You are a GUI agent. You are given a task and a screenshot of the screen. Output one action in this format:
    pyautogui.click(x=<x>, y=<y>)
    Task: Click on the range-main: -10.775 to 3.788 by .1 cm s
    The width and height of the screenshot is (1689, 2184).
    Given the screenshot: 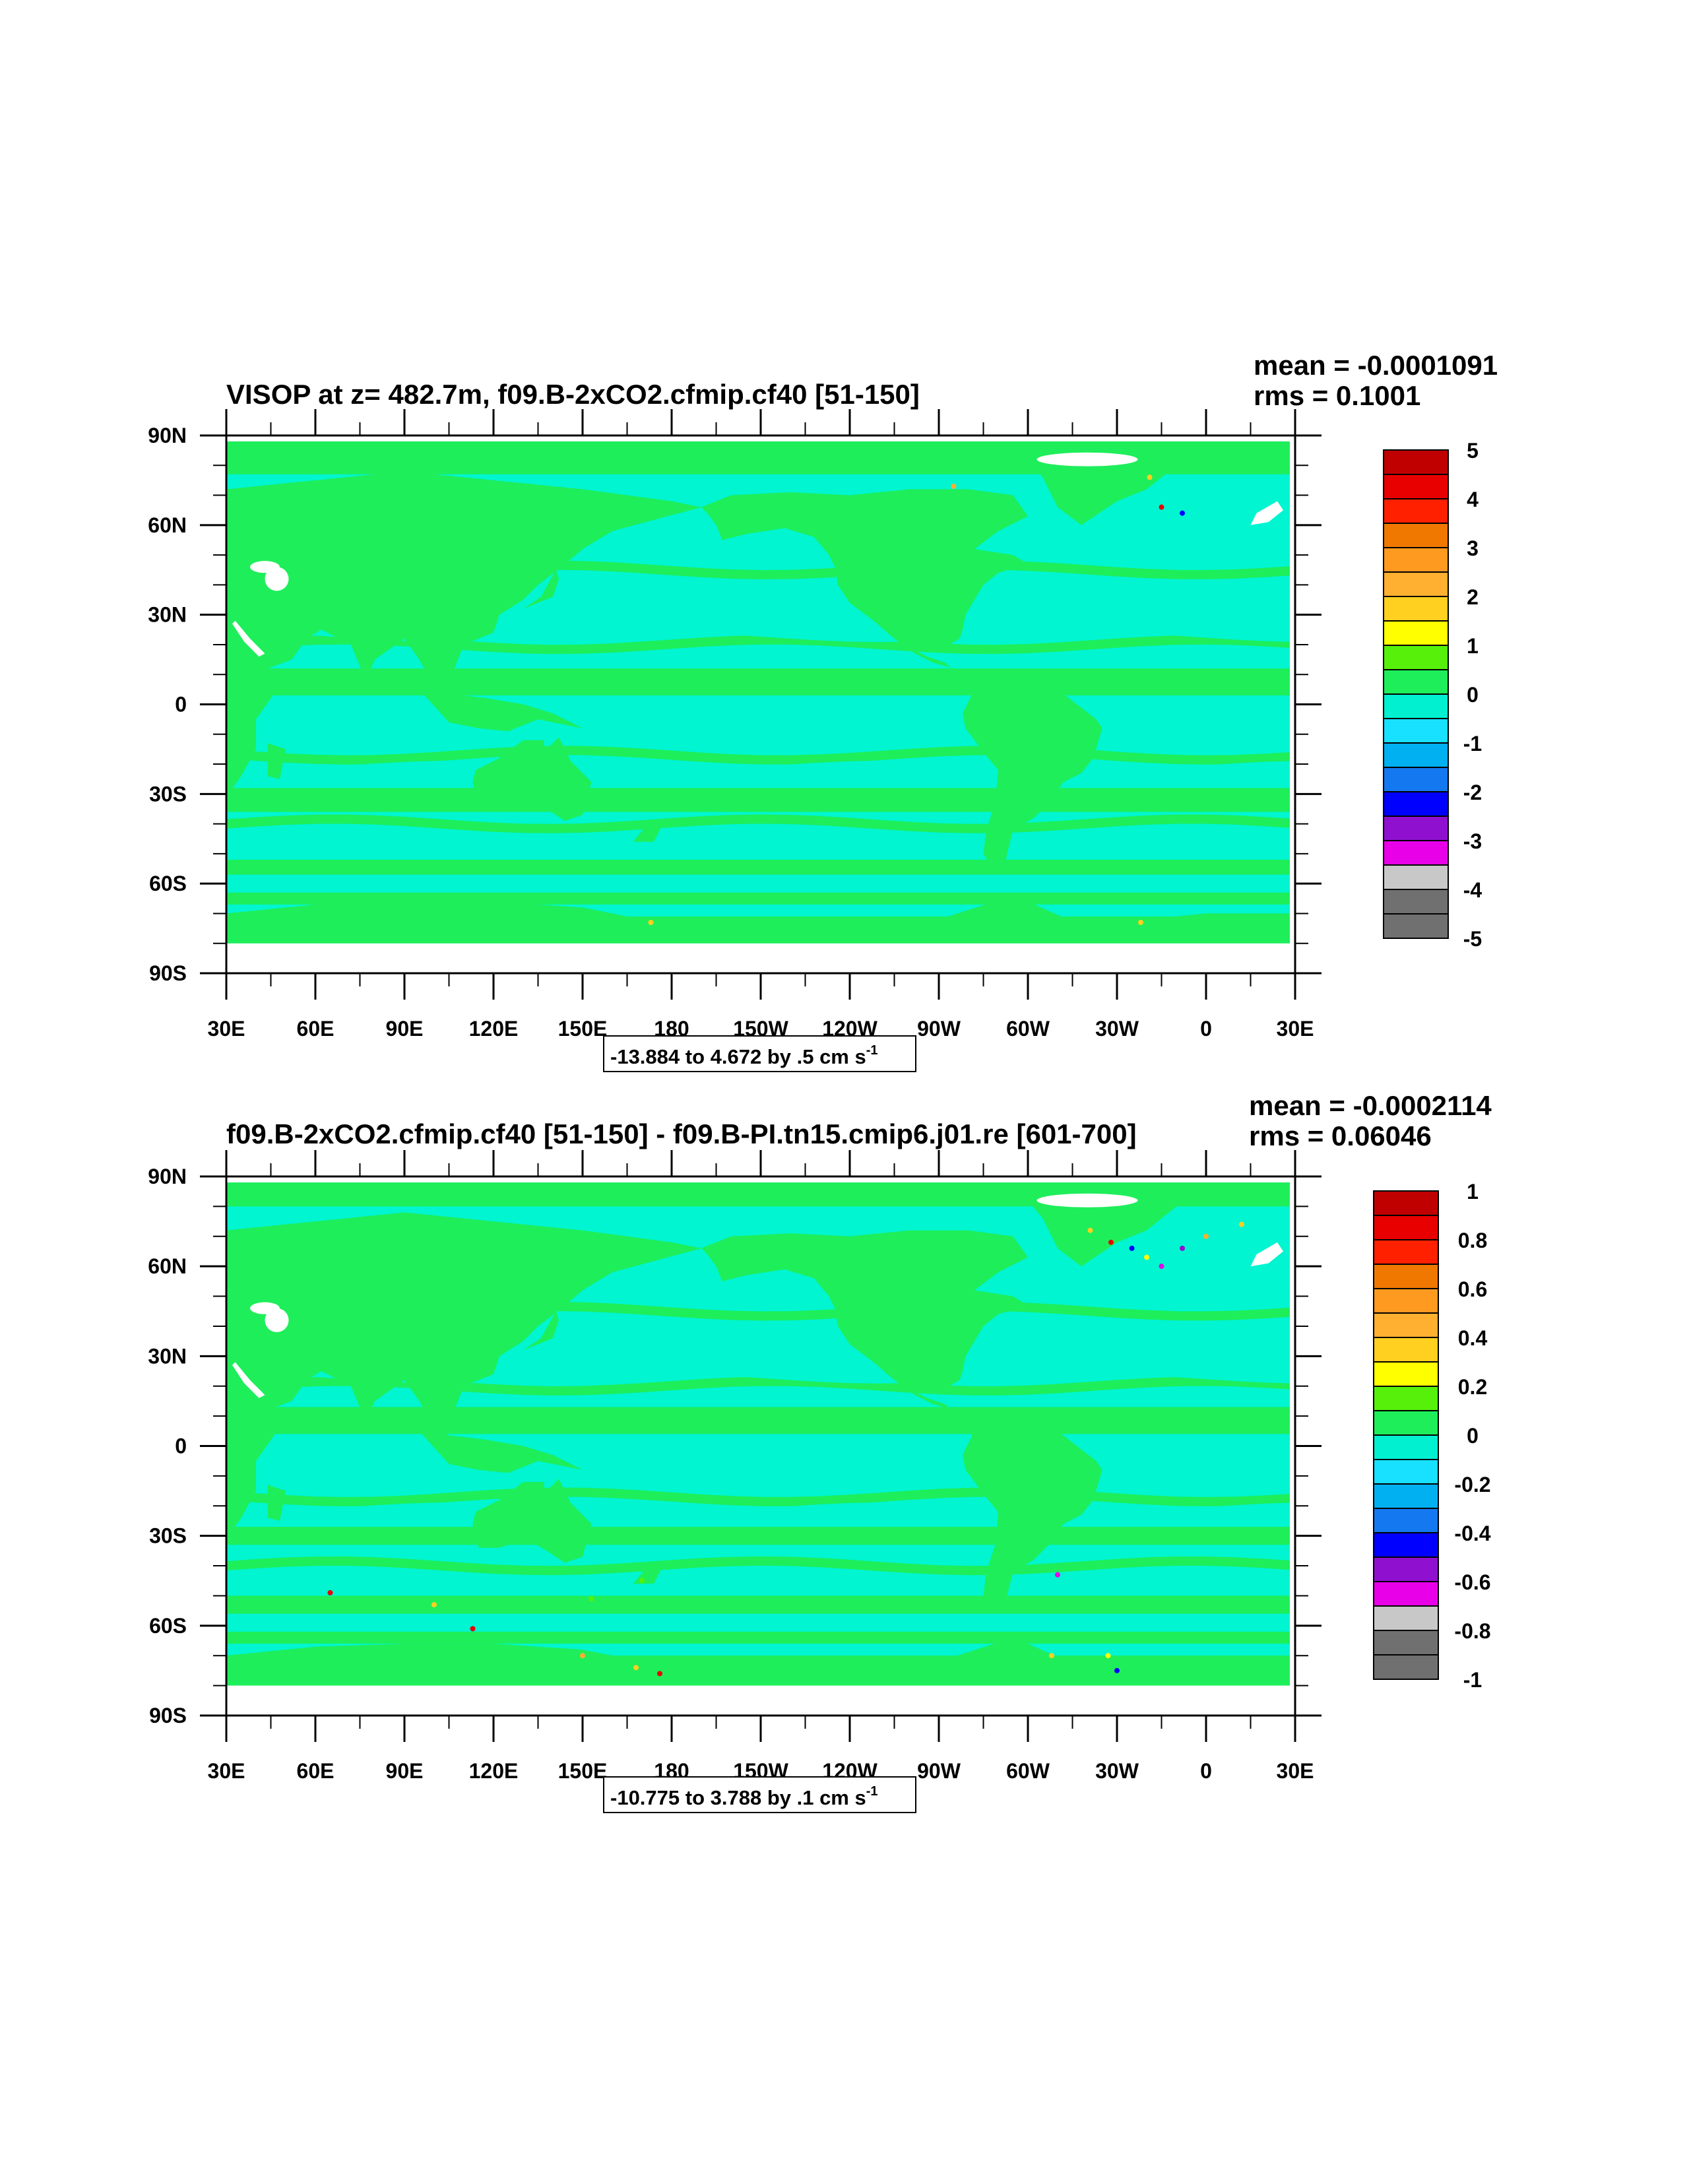 What is the action you would take?
    pyautogui.click(x=738, y=1797)
    